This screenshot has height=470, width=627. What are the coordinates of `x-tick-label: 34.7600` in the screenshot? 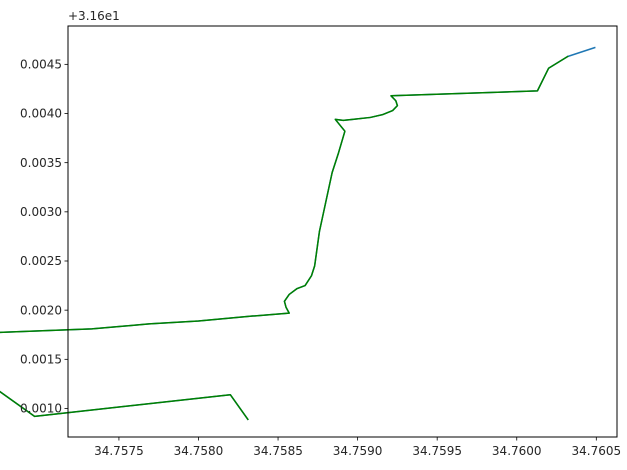 It's located at (517, 451).